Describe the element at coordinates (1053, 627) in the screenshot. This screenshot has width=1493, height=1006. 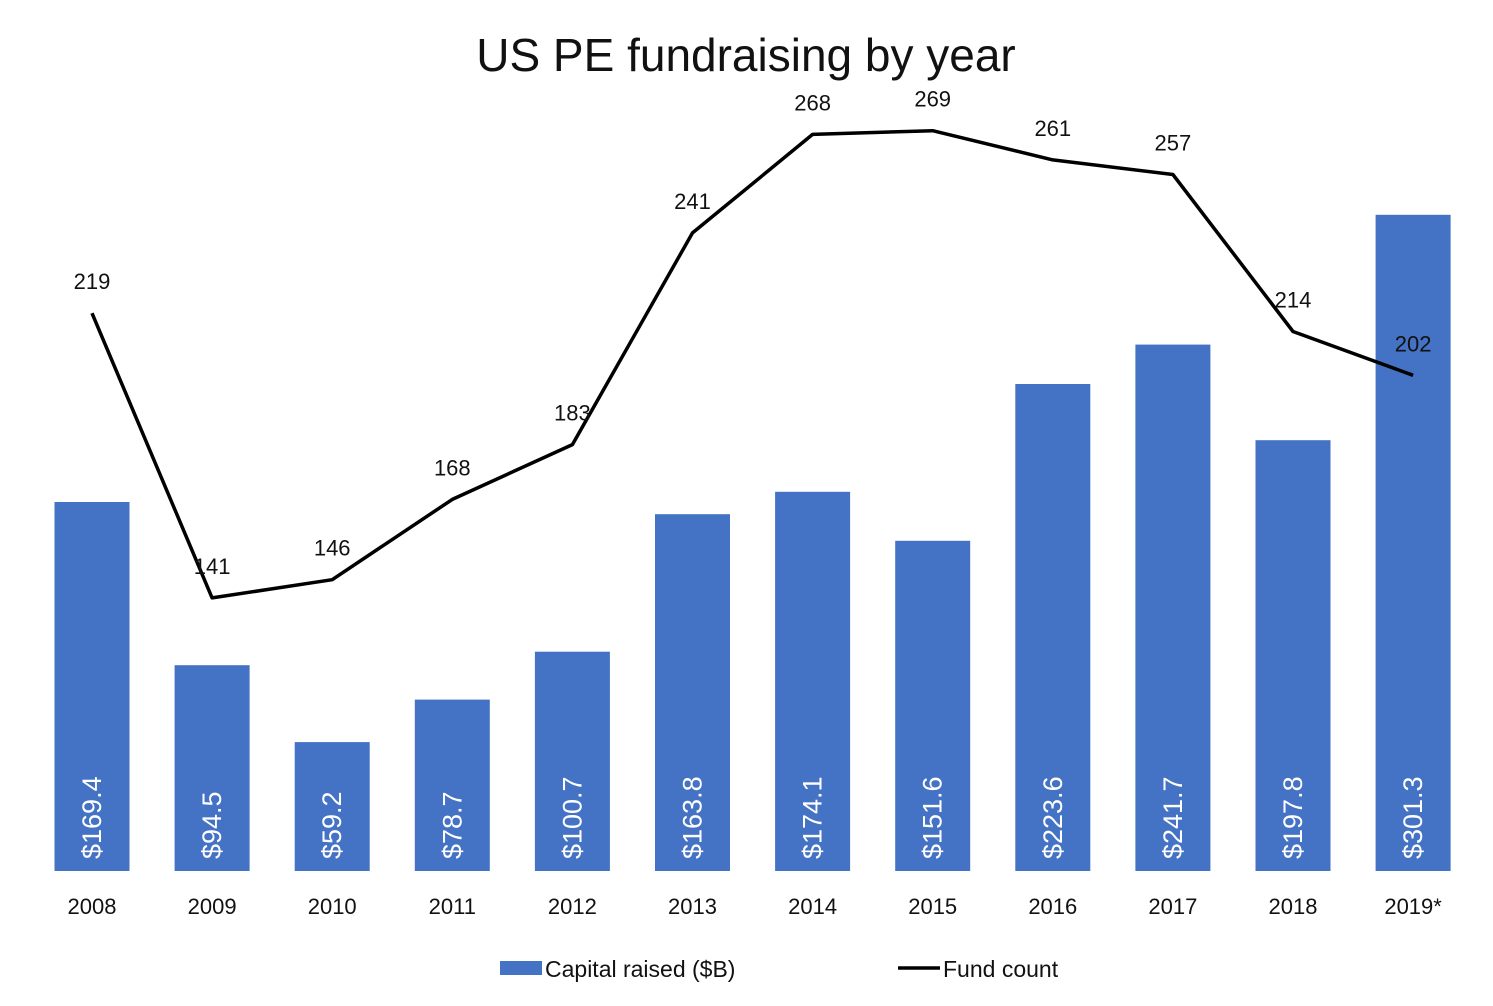
I see `bar-2016` at that location.